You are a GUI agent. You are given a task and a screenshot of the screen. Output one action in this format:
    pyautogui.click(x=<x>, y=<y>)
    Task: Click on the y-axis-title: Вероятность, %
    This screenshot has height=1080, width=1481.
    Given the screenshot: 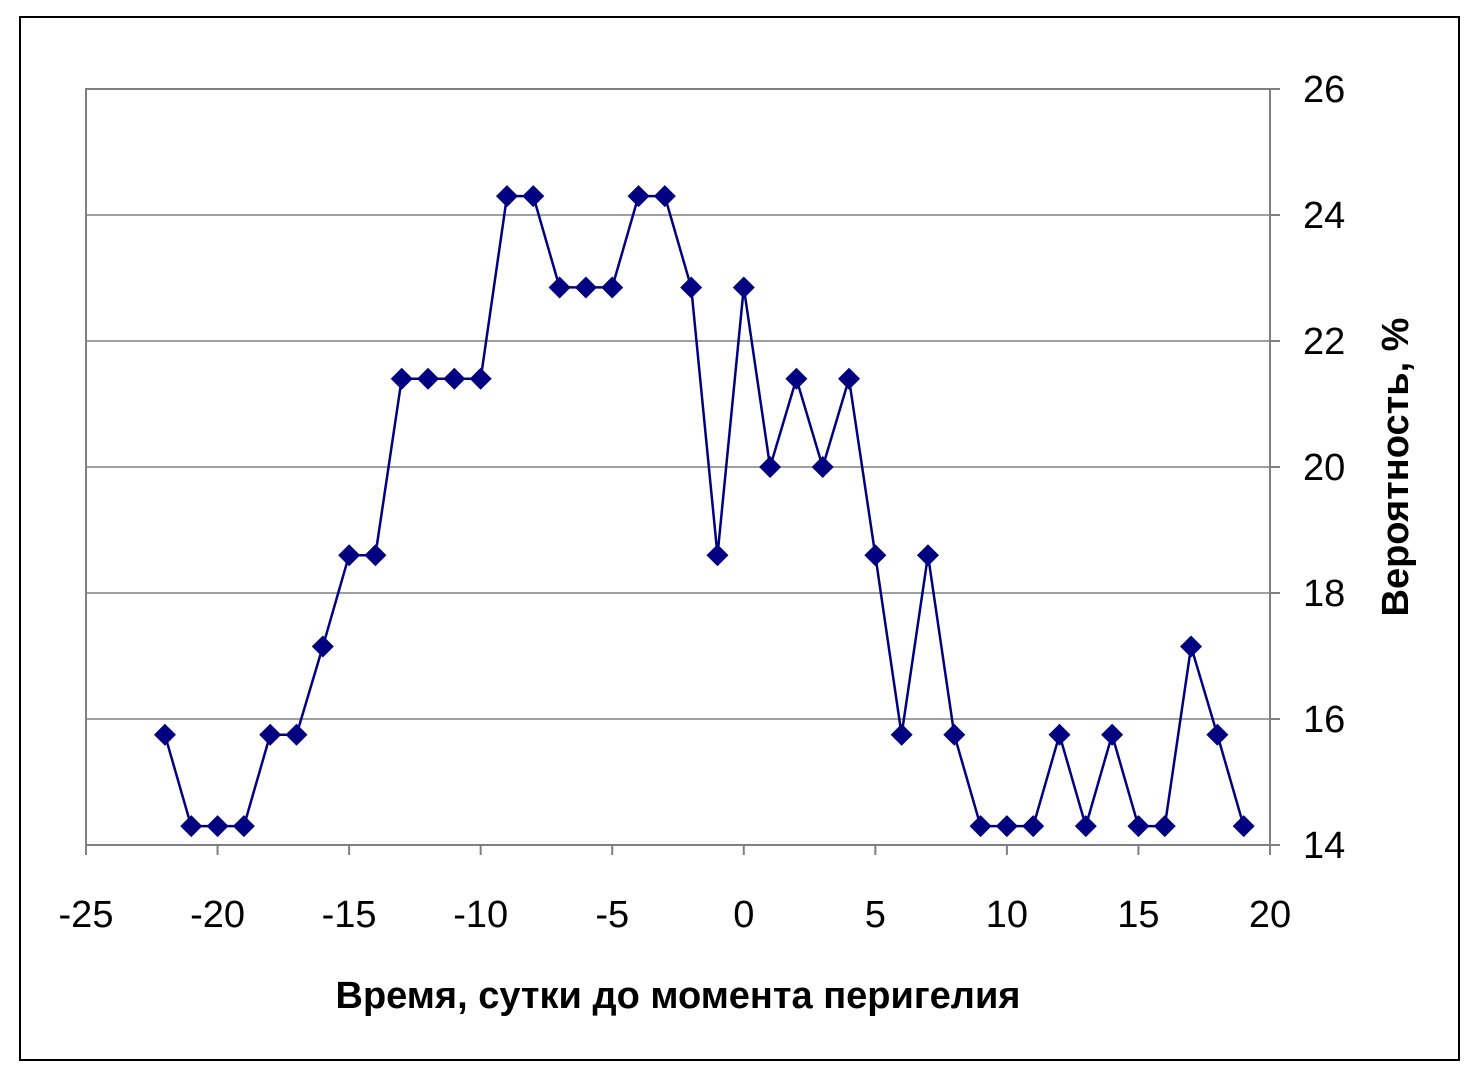 What is the action you would take?
    pyautogui.click(x=1396, y=467)
    